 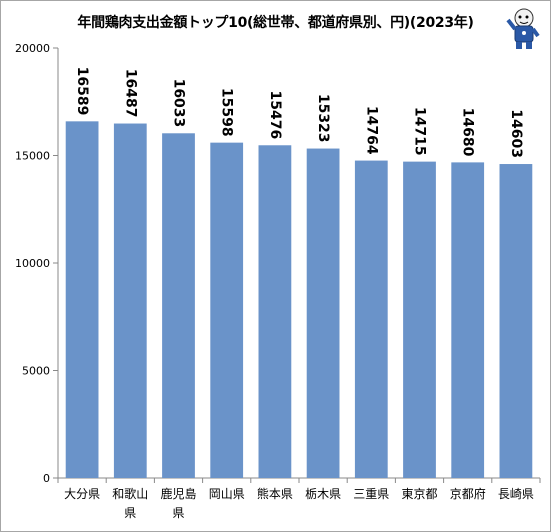 I want to click on data-label: 16589, so click(x=82, y=91).